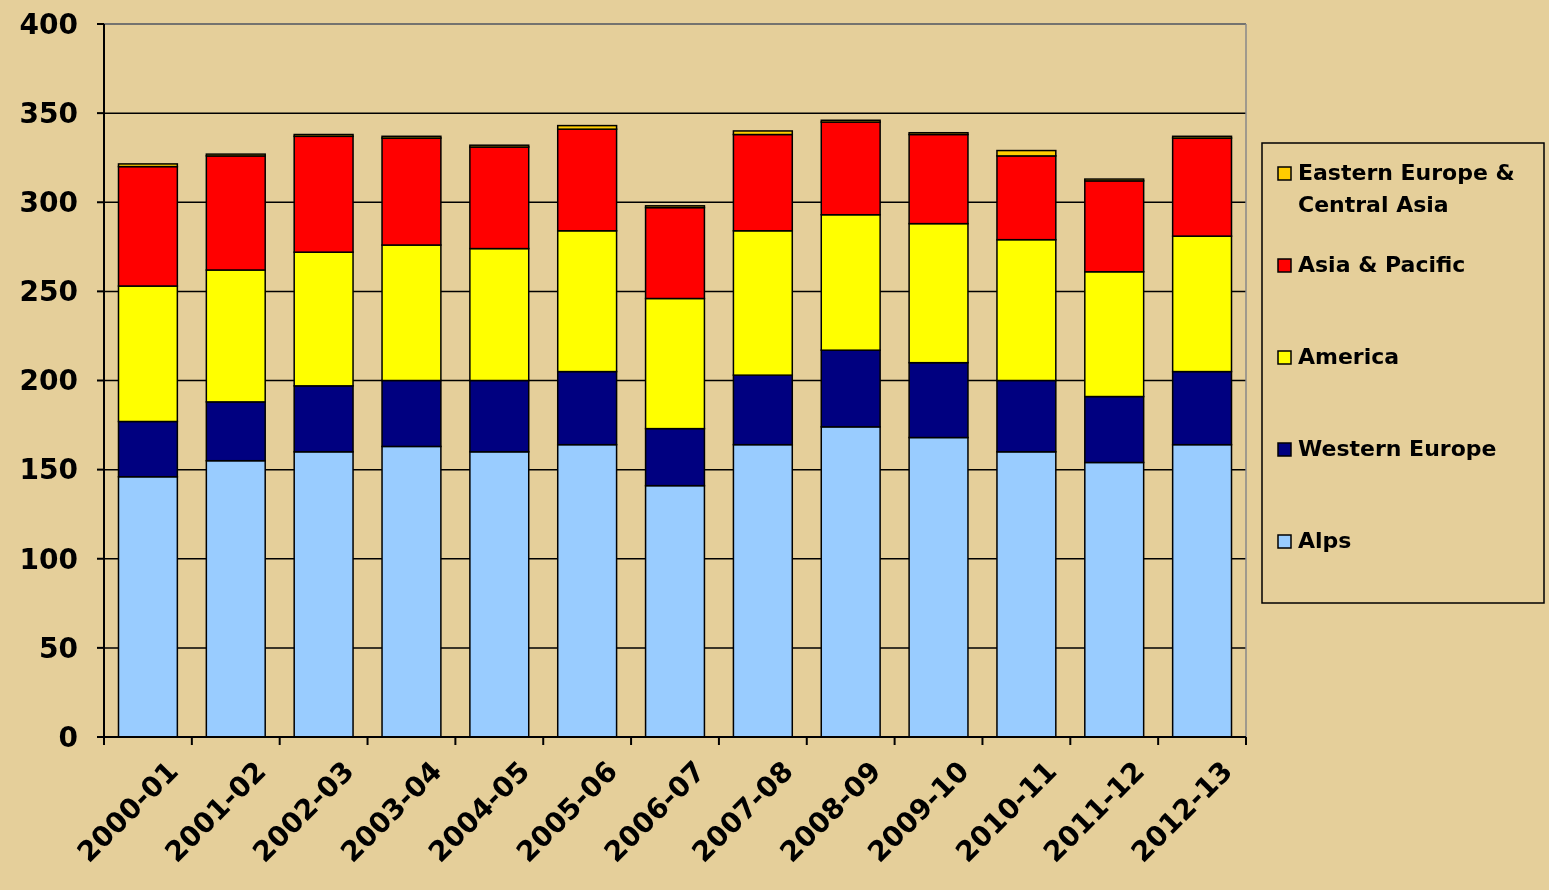 This screenshot has height=890, width=1549. I want to click on y-tick-label: 100, so click(48, 559).